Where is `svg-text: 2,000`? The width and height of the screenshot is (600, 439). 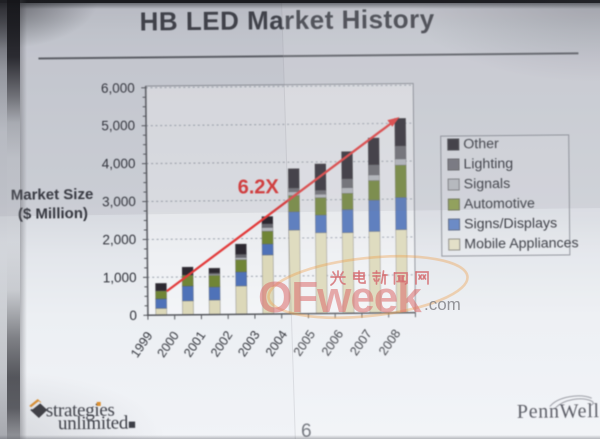
svg-text: 2,000 is located at coordinates (119, 239).